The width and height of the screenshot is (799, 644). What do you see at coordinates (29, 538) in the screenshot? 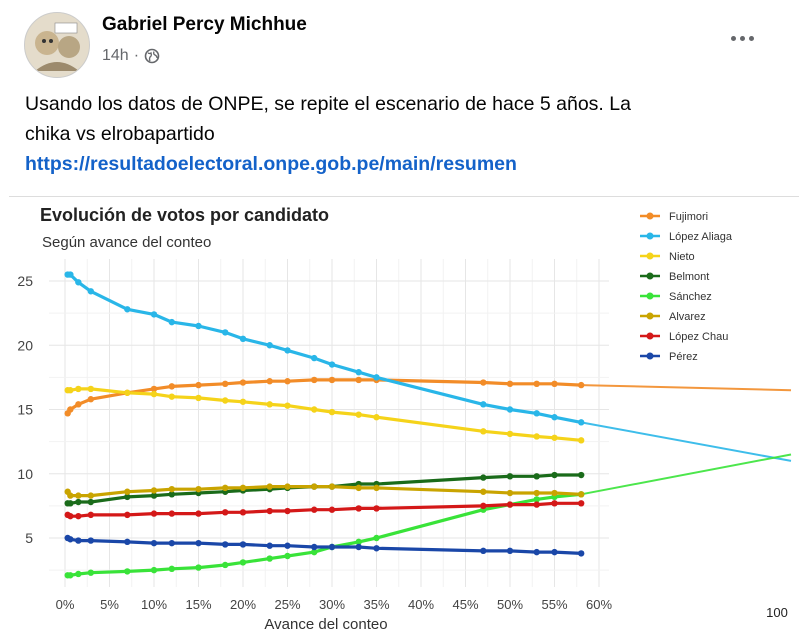
I see `y-tick-label: 5` at bounding box center [29, 538].